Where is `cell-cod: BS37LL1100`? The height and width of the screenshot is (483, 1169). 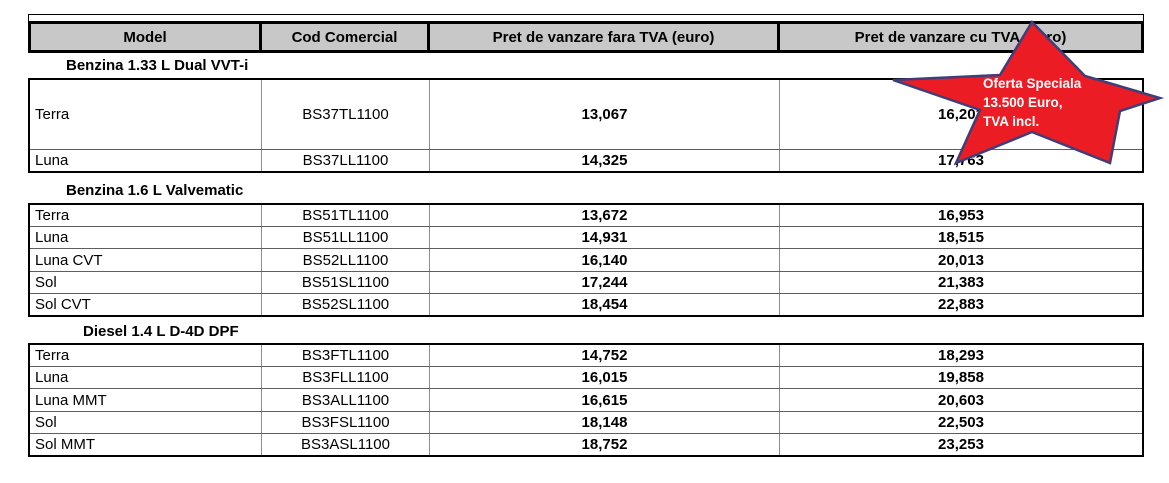
cell-cod: BS37LL1100 is located at coordinates (346, 160).